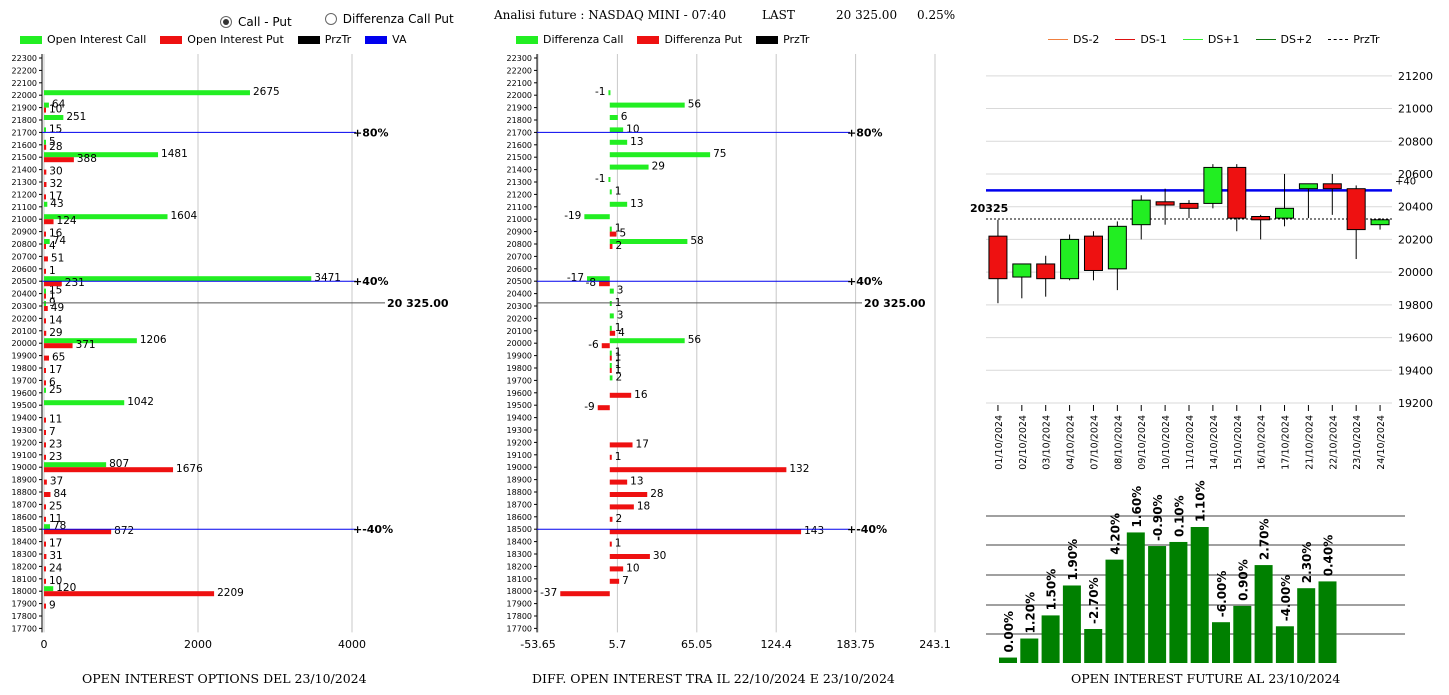 The image size is (1449, 695). What do you see at coordinates (1262, 442) in the screenshot?
I see `x-tick-label: 16/10/2024` at bounding box center [1262, 442].